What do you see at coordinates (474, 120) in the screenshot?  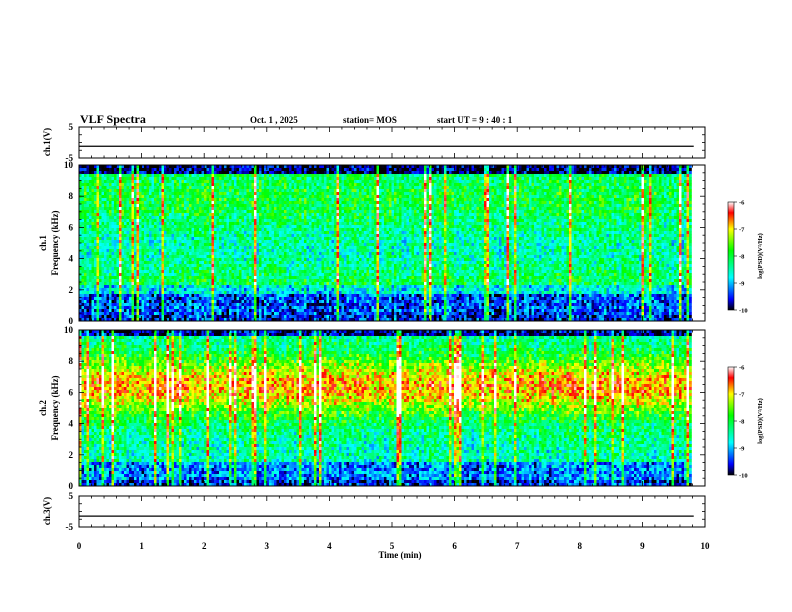 I see `header-start-time: start UT = 9 : 40 : 1` at bounding box center [474, 120].